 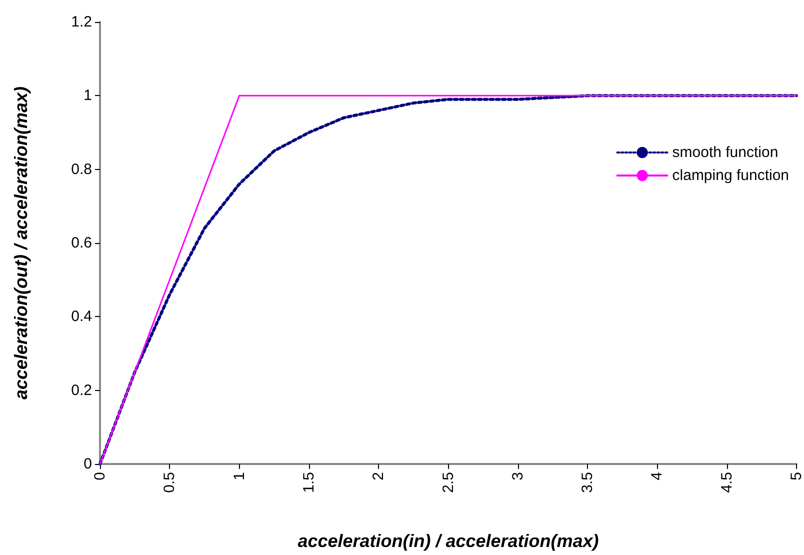 What do you see at coordinates (81, 390) in the screenshot?
I see `y-tick-label: 0.2` at bounding box center [81, 390].